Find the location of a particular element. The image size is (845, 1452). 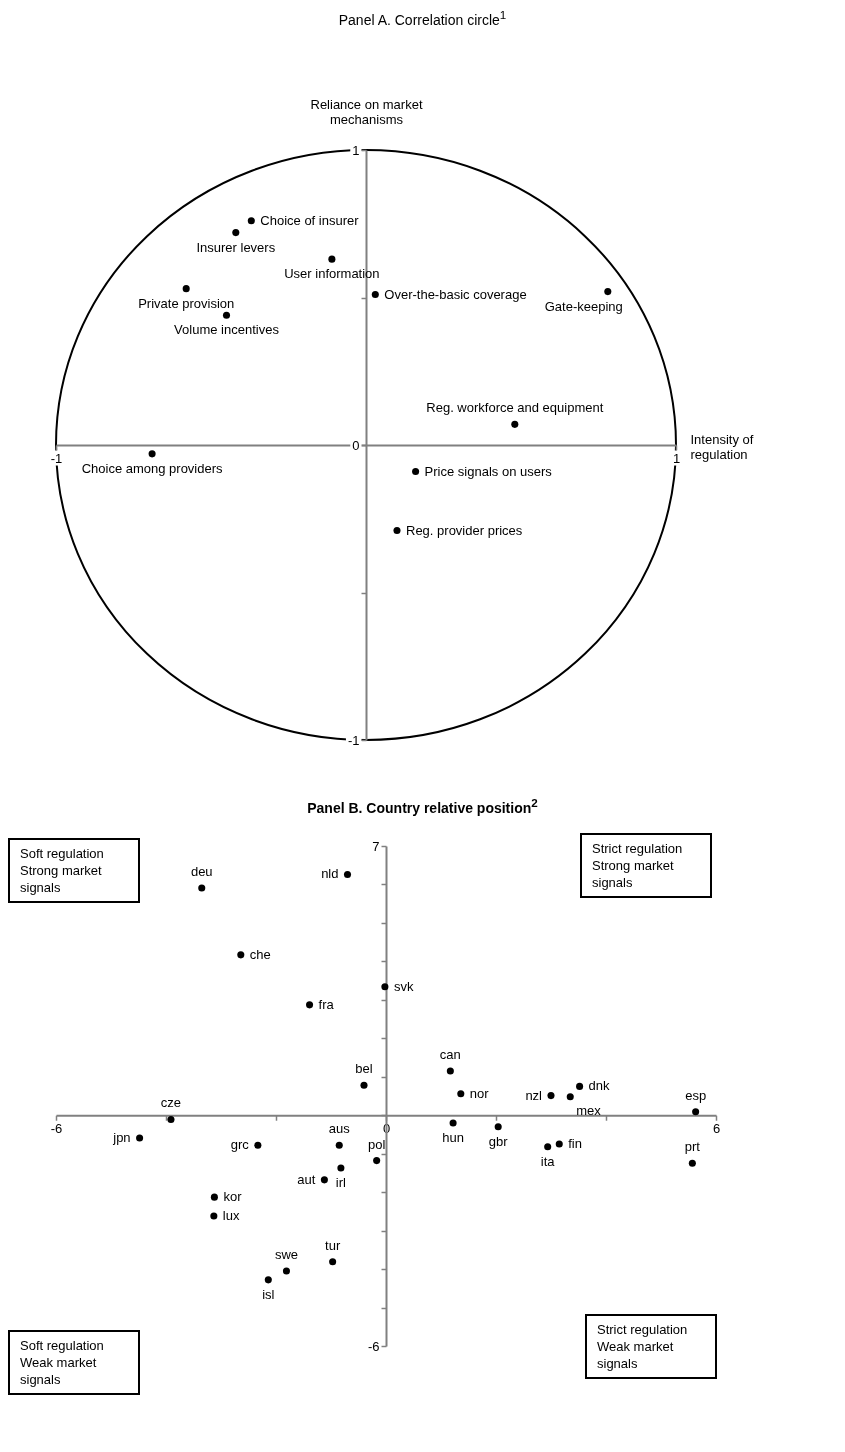

annotation: gbr is located at coordinates (498, 1142).